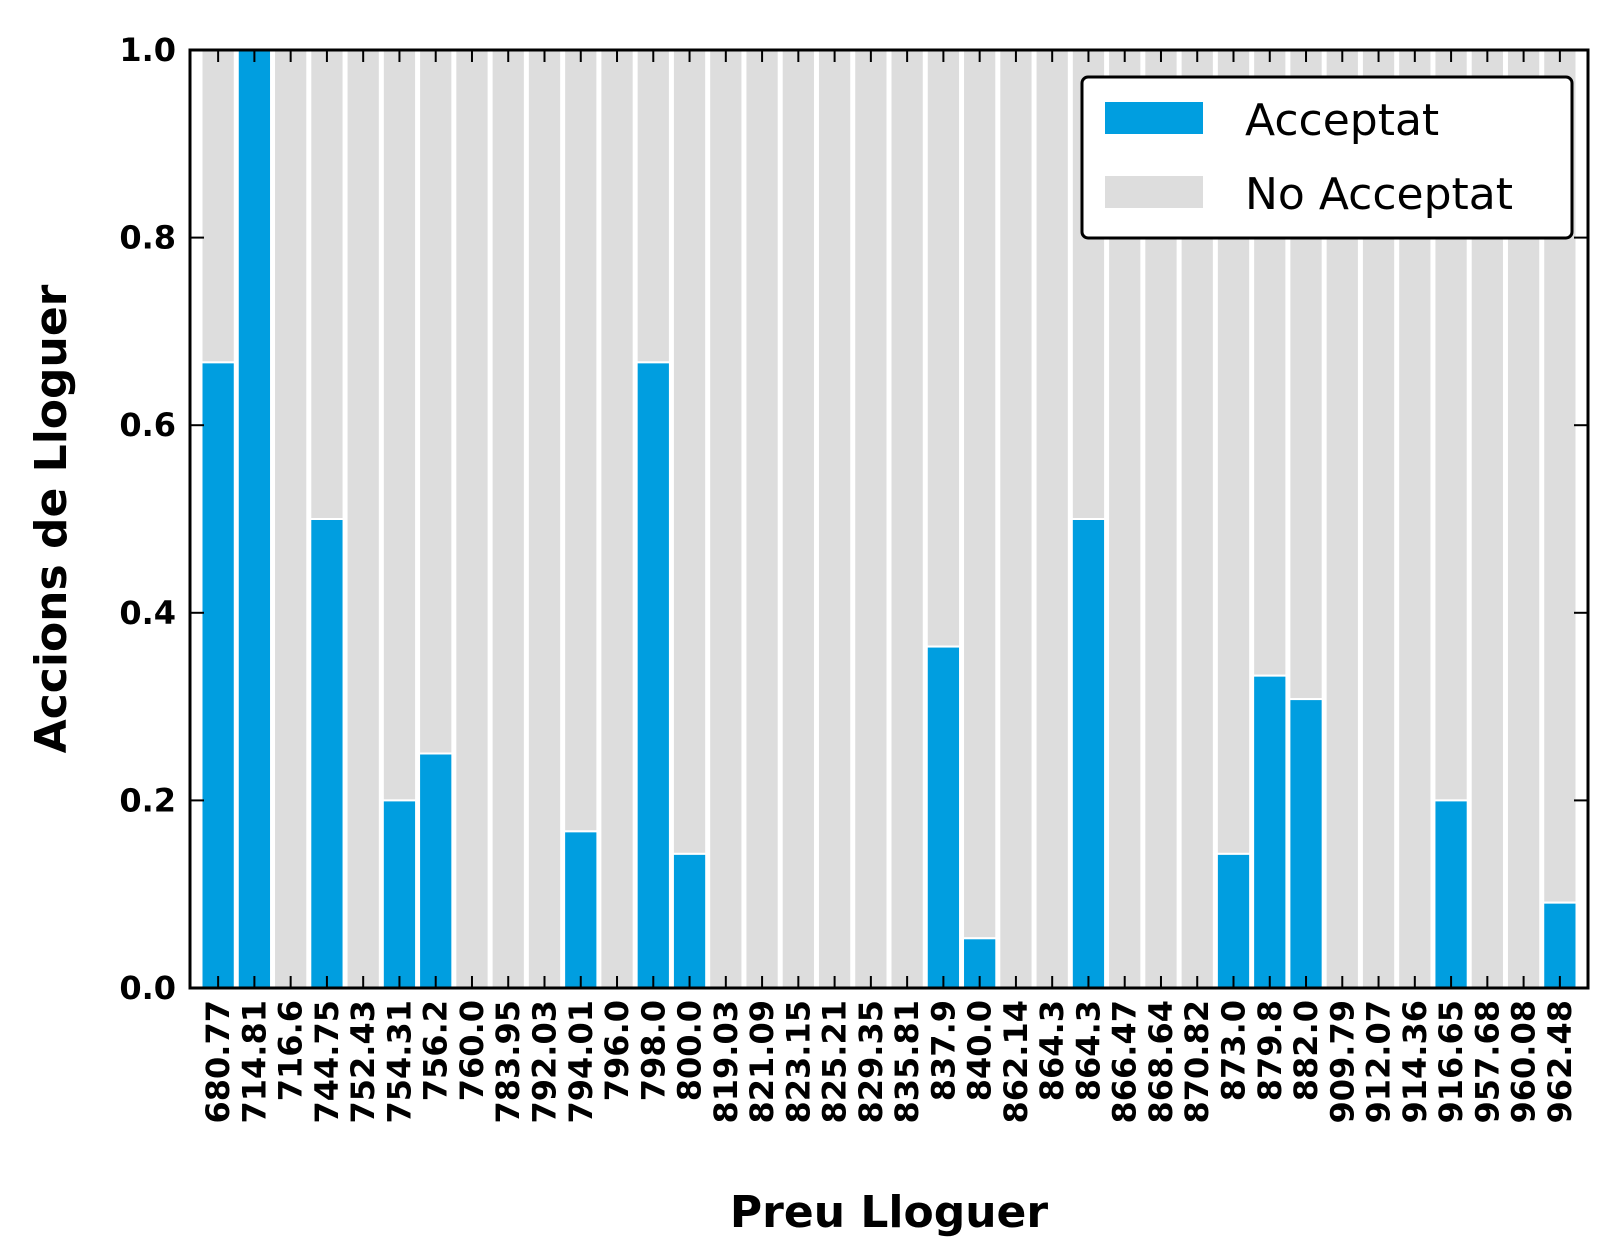 Image resolution: width=1614 pixels, height=1257 pixels. I want to click on x-tick-label: 912.07, so click(1379, 1061).